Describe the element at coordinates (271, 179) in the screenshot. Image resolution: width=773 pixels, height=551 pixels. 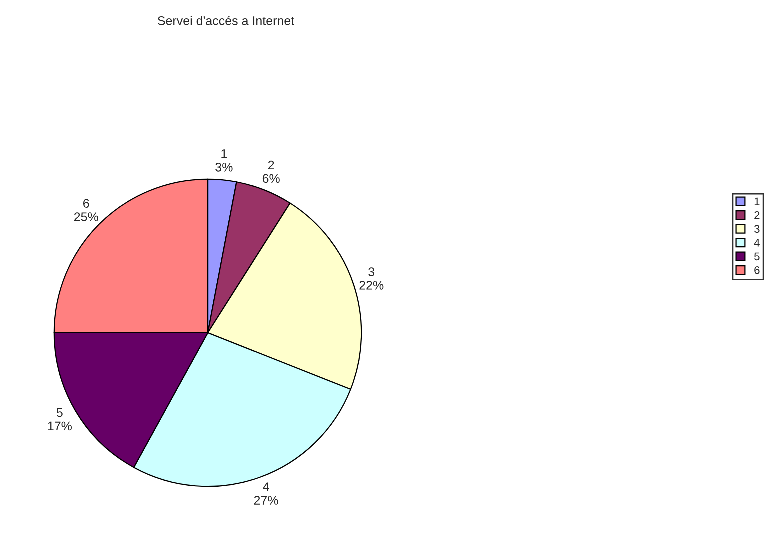
I see `data-label: 6%` at that location.